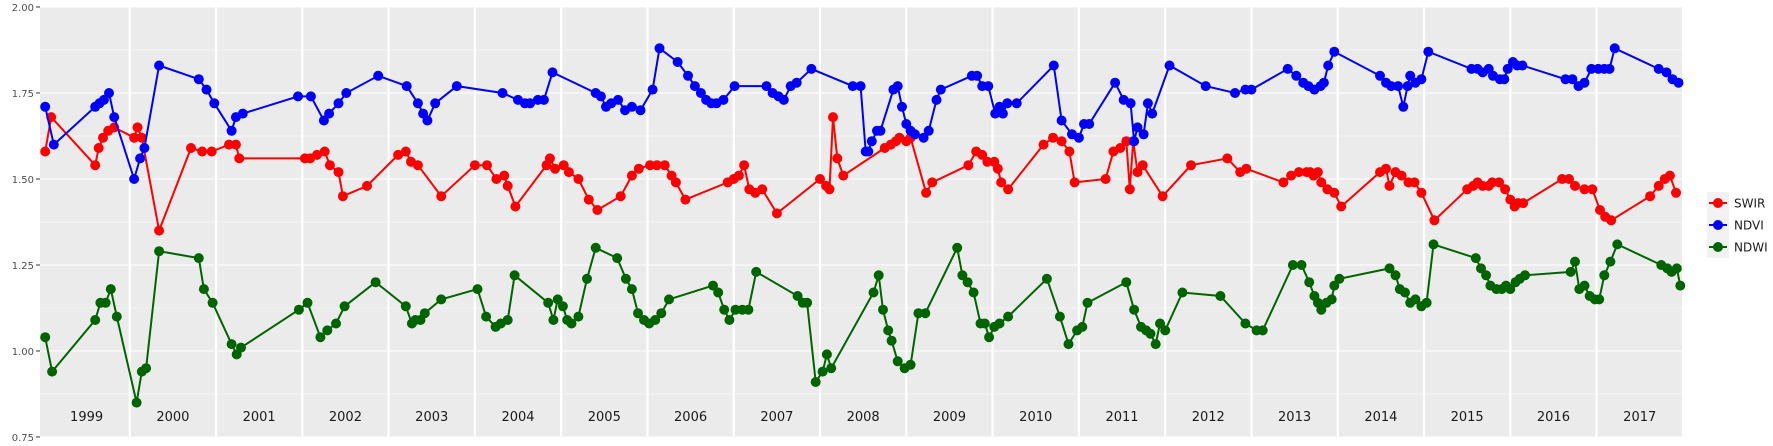 The height and width of the screenshot is (446, 1773). I want to click on year-label: 2008, so click(863, 417).